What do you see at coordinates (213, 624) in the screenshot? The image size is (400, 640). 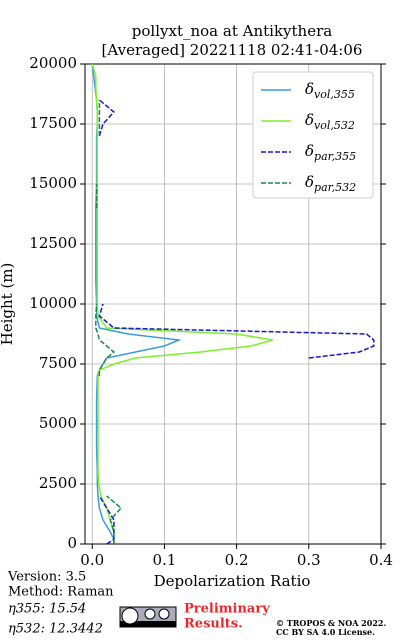 I see `preliminary: Results.` at bounding box center [213, 624].